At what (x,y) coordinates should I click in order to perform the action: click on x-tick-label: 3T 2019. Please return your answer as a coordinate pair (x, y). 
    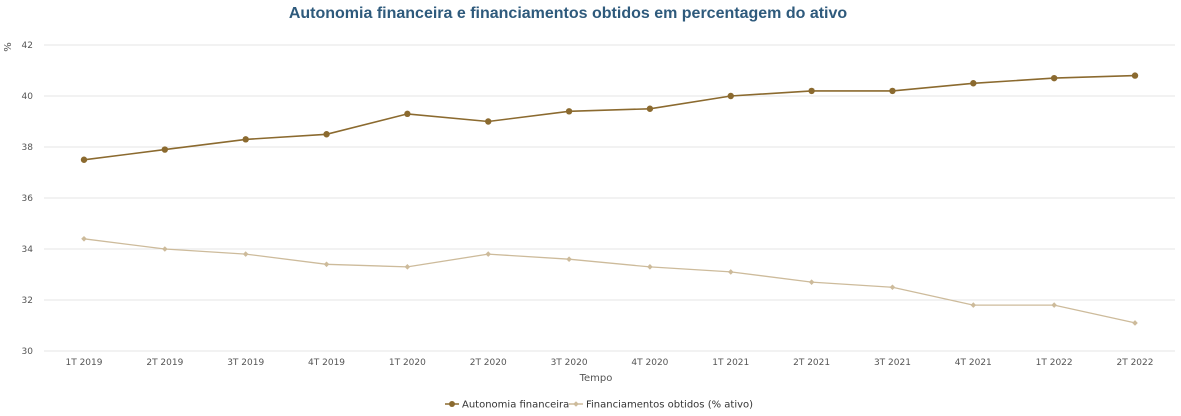
    Looking at the image, I should click on (245, 363).